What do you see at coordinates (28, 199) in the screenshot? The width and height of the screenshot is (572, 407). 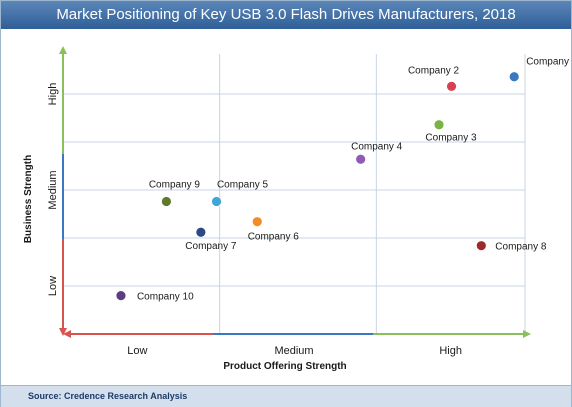 I see `y-axis-label: Business Strength` at bounding box center [28, 199].